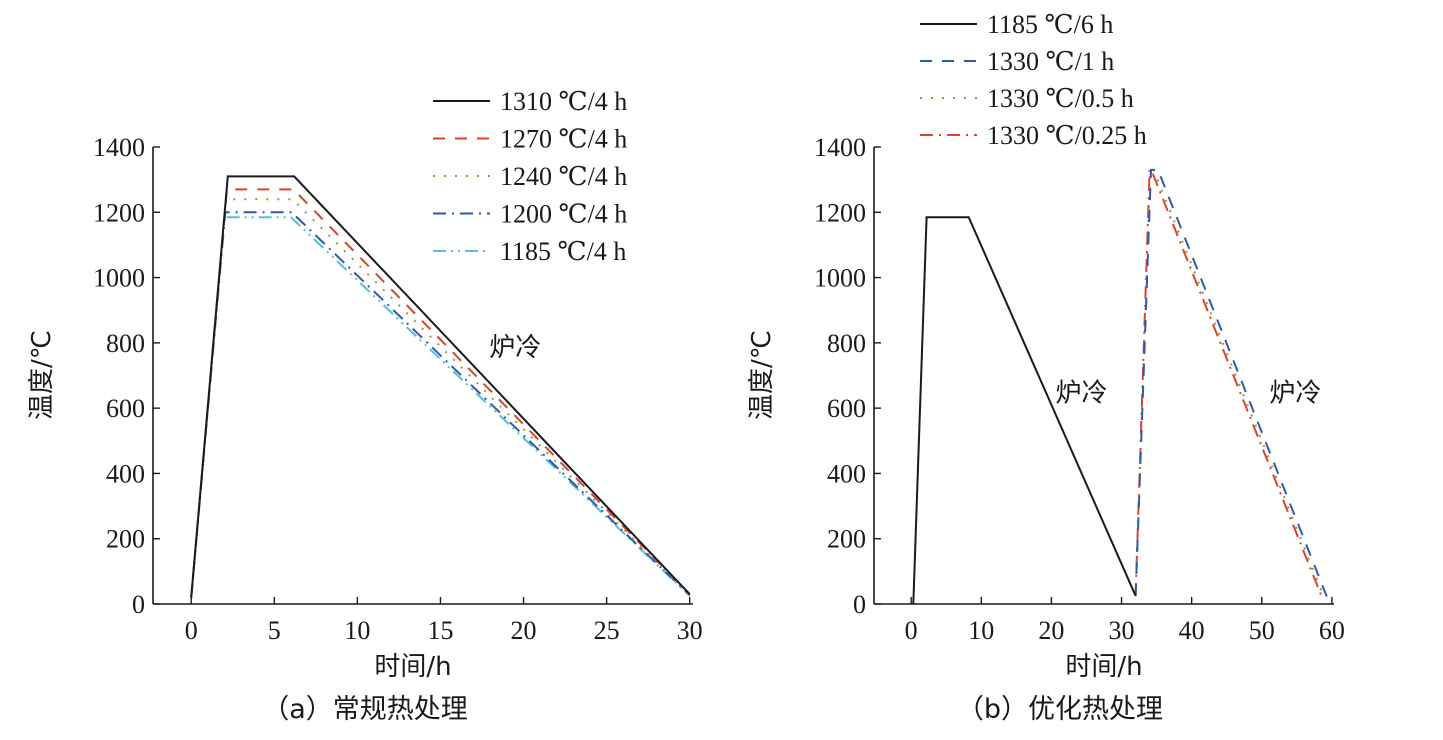  Describe the element at coordinates (1050, 24) in the screenshot. I see `legend-label: 1185 ℃/6 h` at that location.